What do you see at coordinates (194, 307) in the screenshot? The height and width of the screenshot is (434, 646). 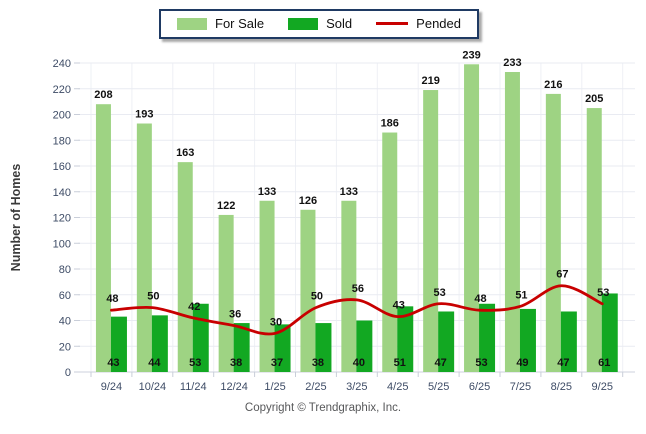 I see `svg-text: 42` at bounding box center [194, 307].